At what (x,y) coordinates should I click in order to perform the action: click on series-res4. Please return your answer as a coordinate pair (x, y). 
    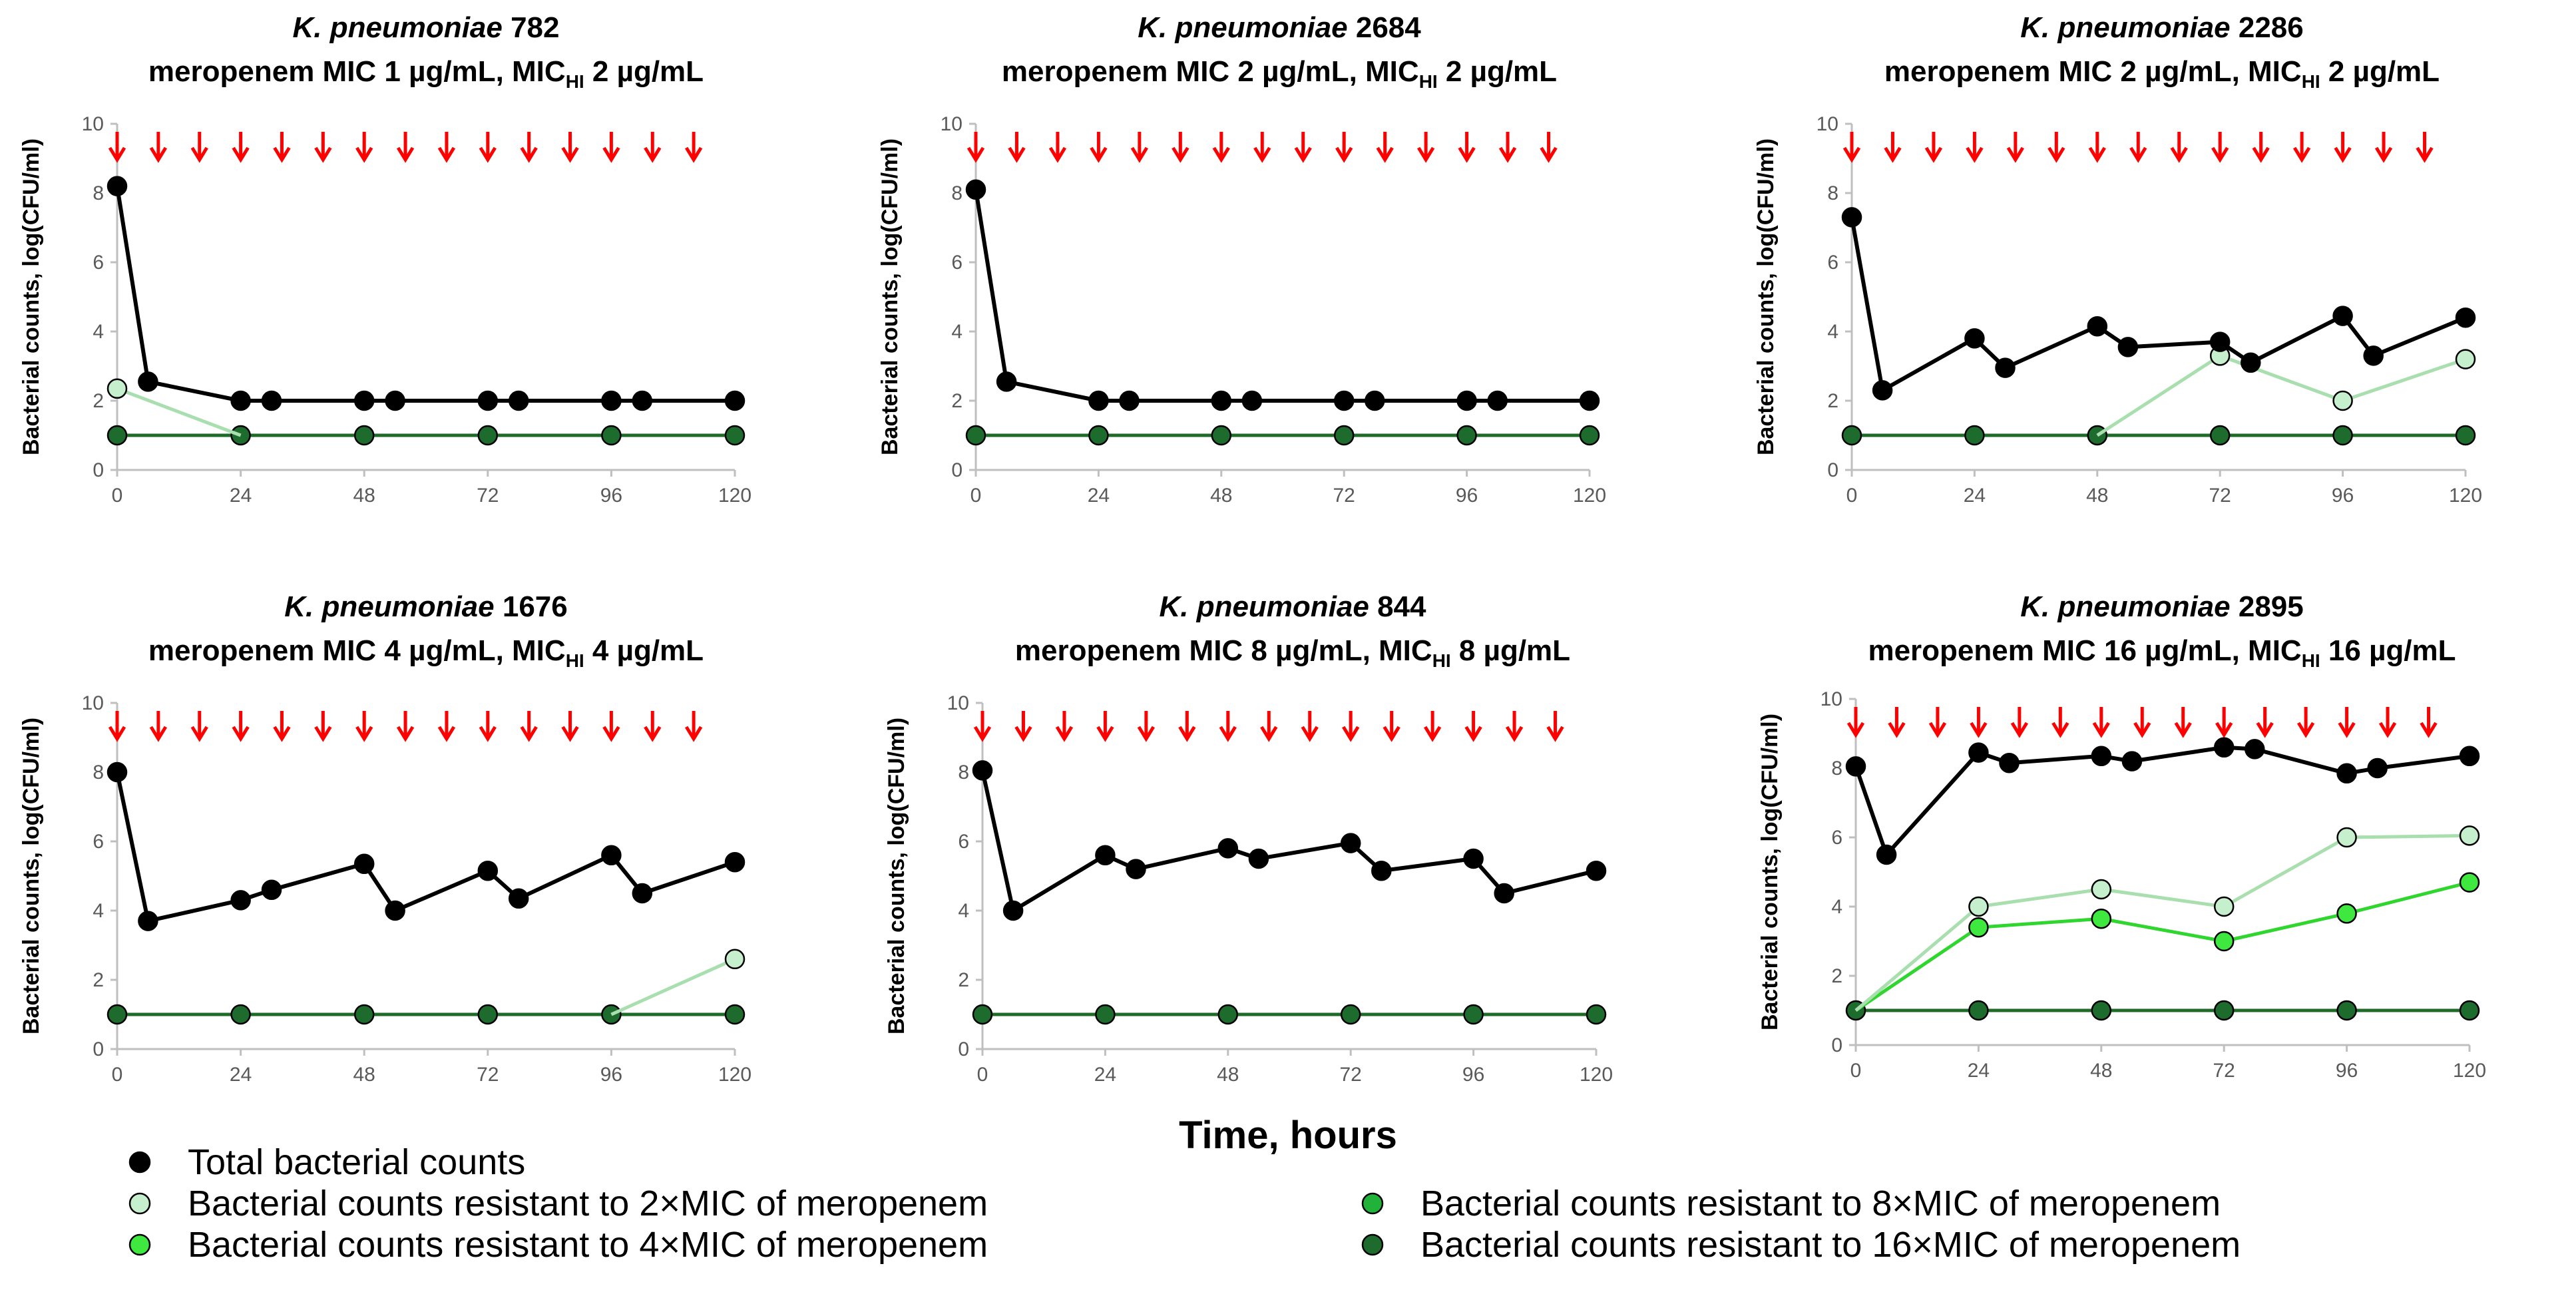
    Looking at the image, I should click on (2167, 942).